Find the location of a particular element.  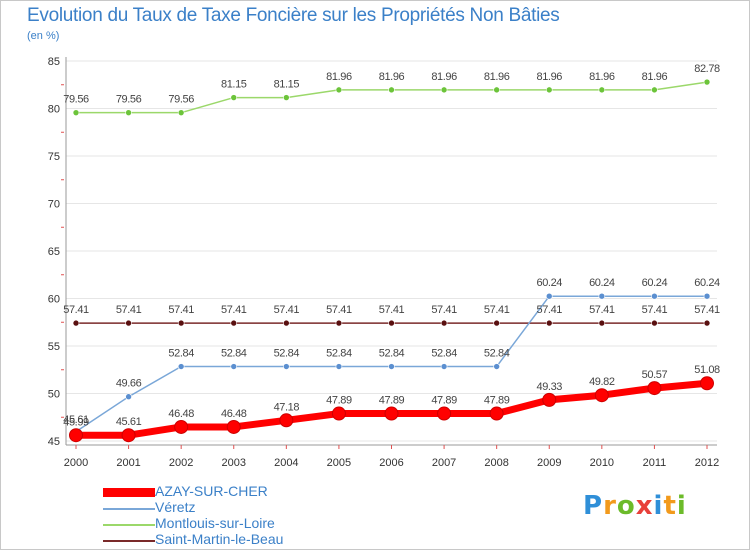

logo-letter: r is located at coordinates (610, 506).